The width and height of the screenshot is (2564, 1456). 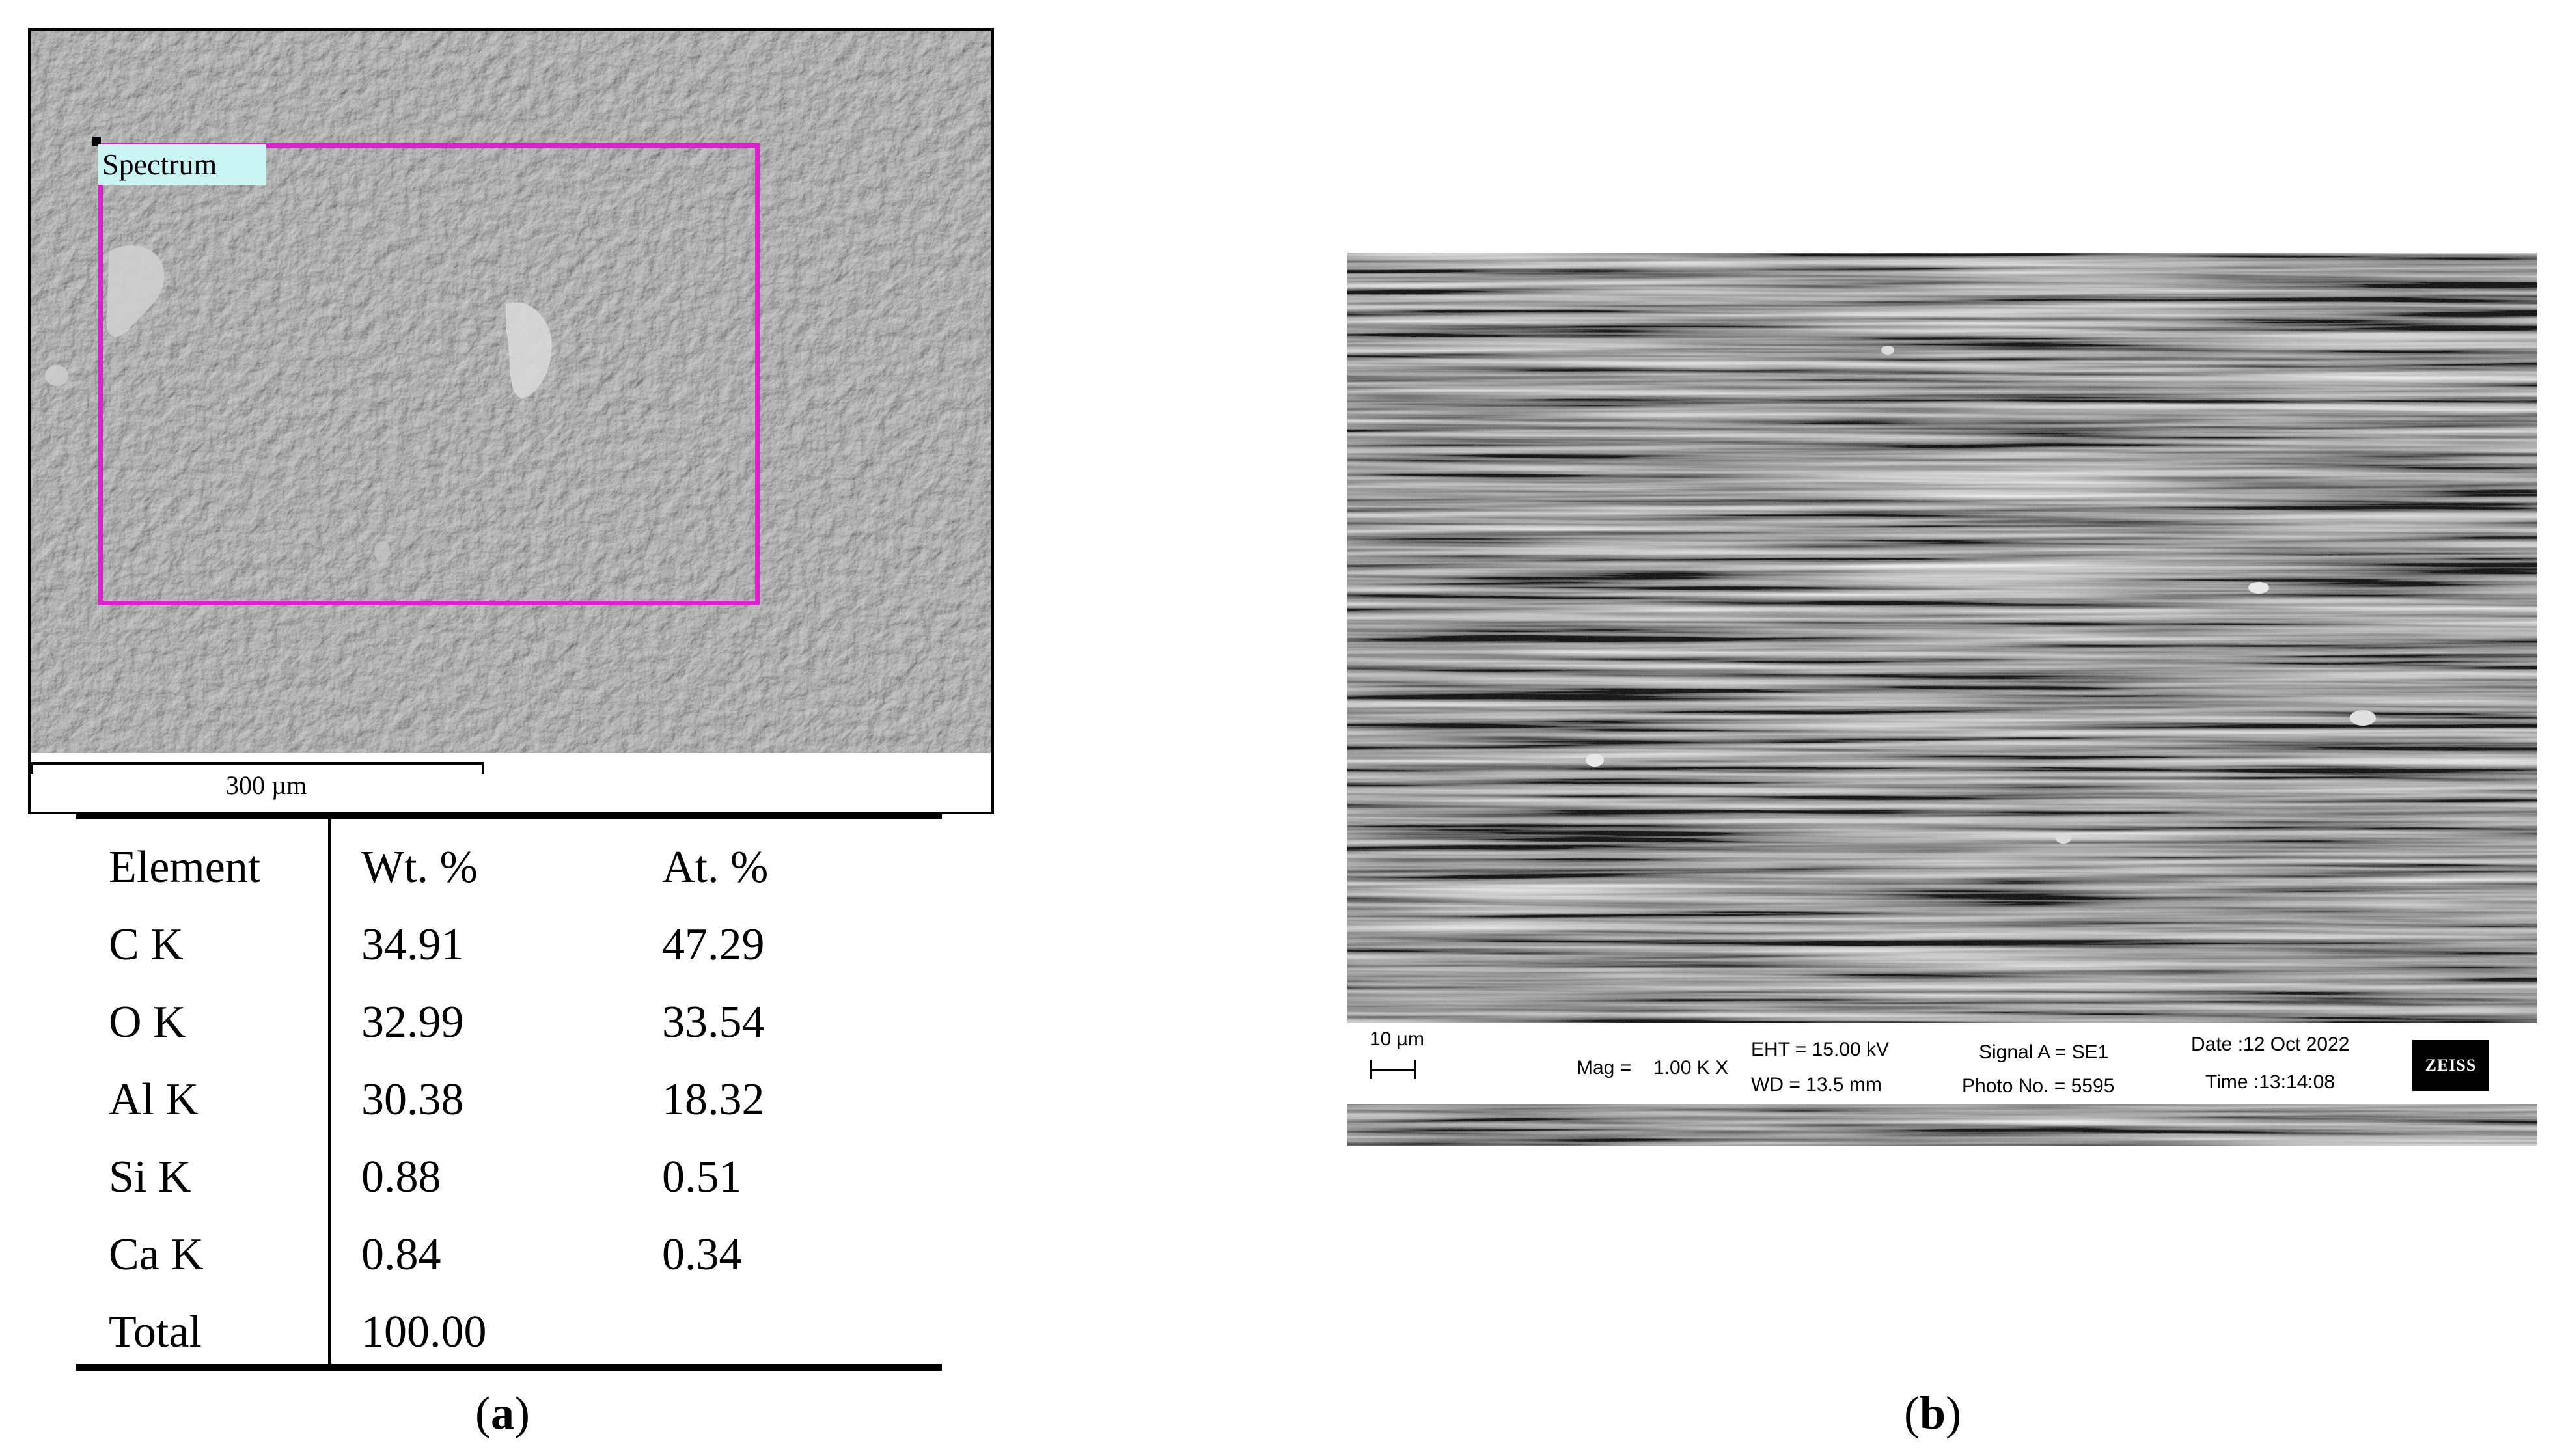 I want to click on zeiss-logo: ZEISS, so click(x=2450, y=1066).